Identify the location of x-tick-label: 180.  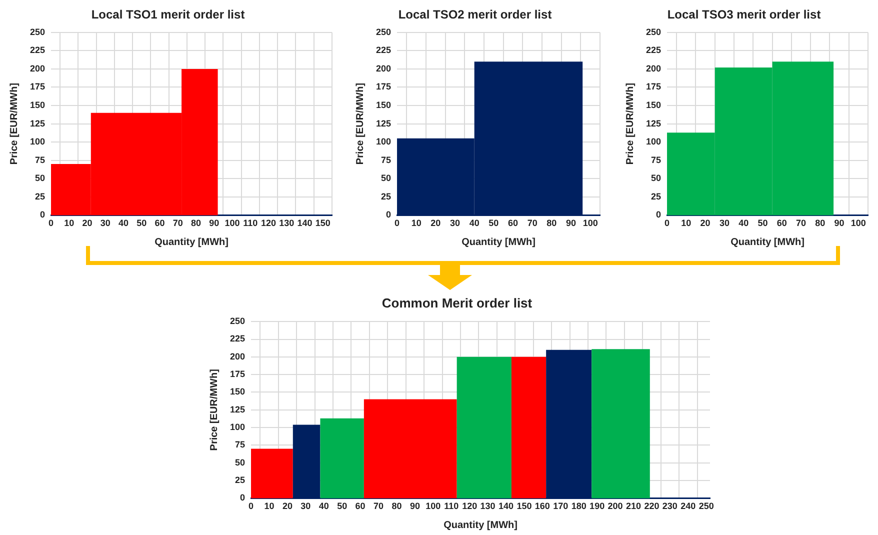
(578, 506).